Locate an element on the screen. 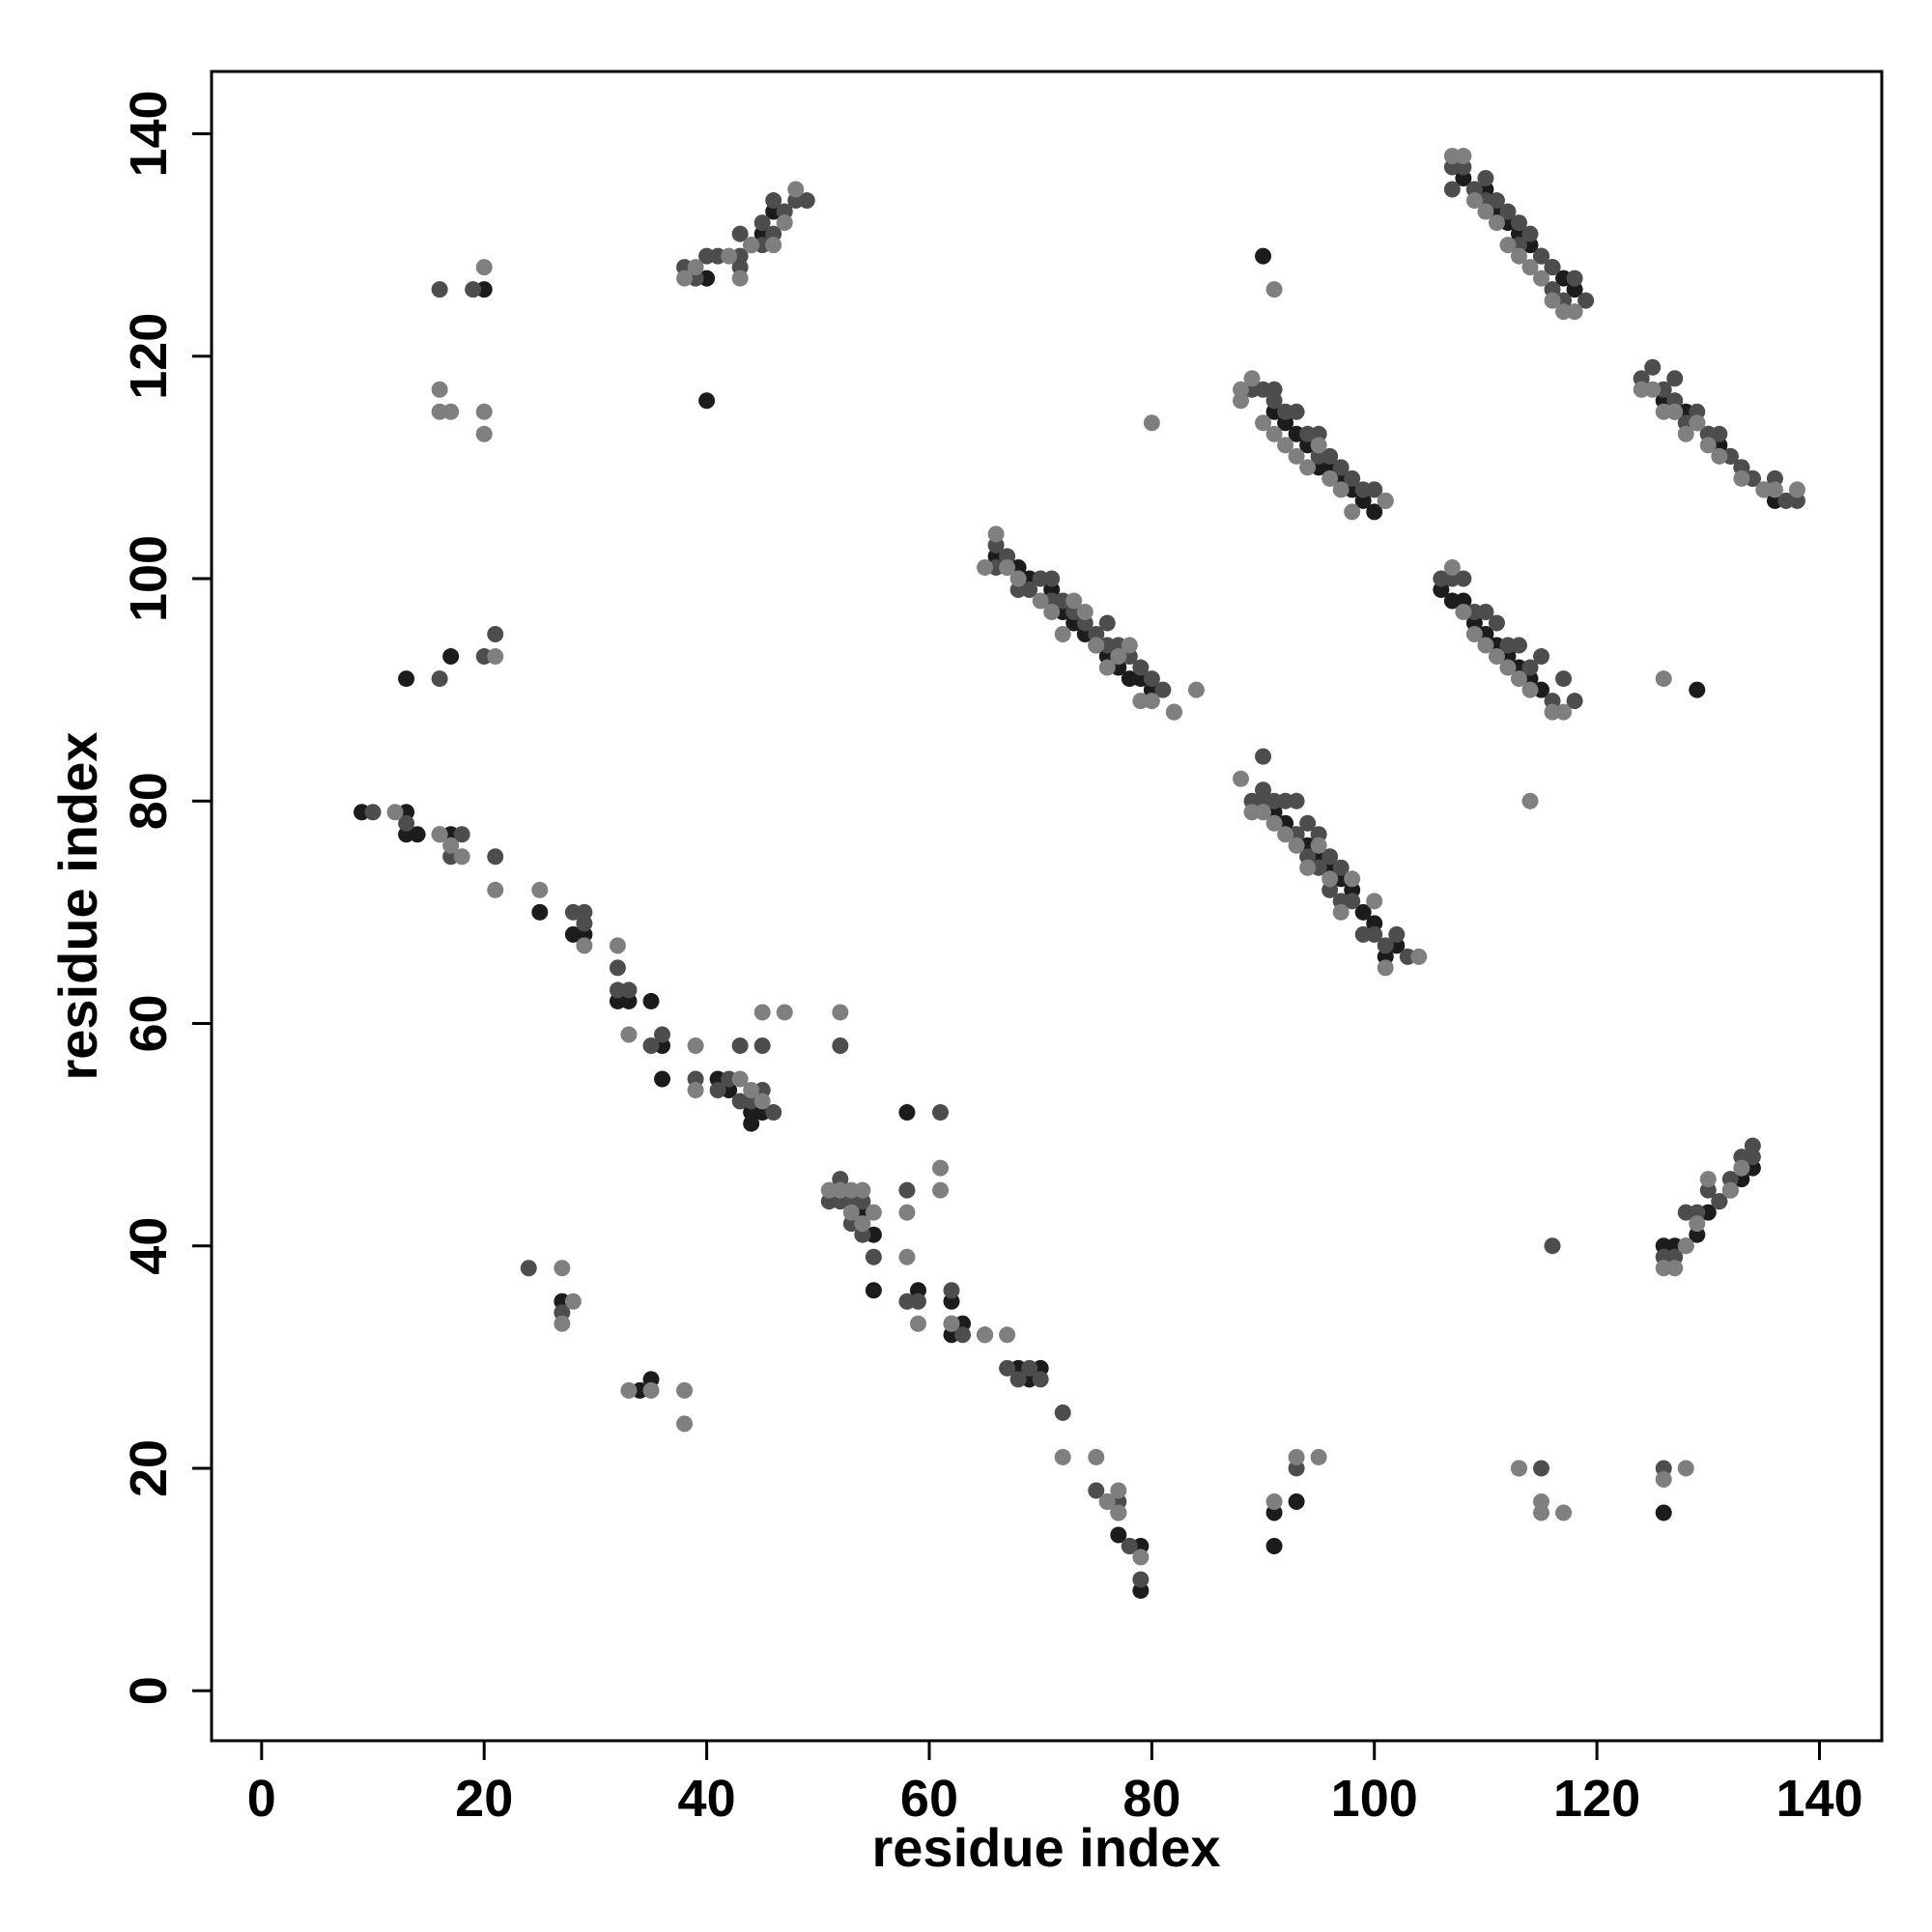  y-tick-label: 120 is located at coordinates (149, 356).